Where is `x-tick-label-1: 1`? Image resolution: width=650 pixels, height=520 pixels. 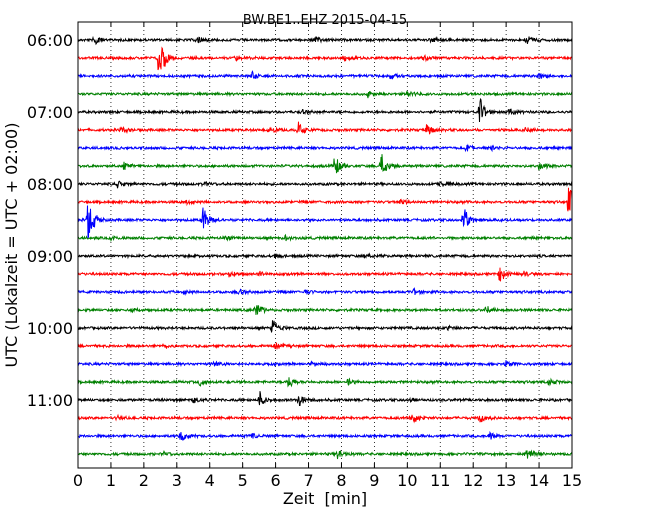
x-tick-label-1: 1 is located at coordinates (111, 480).